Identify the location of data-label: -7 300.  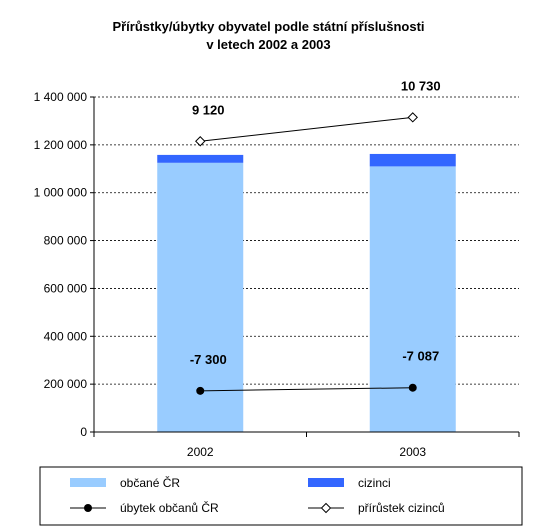
(208, 359).